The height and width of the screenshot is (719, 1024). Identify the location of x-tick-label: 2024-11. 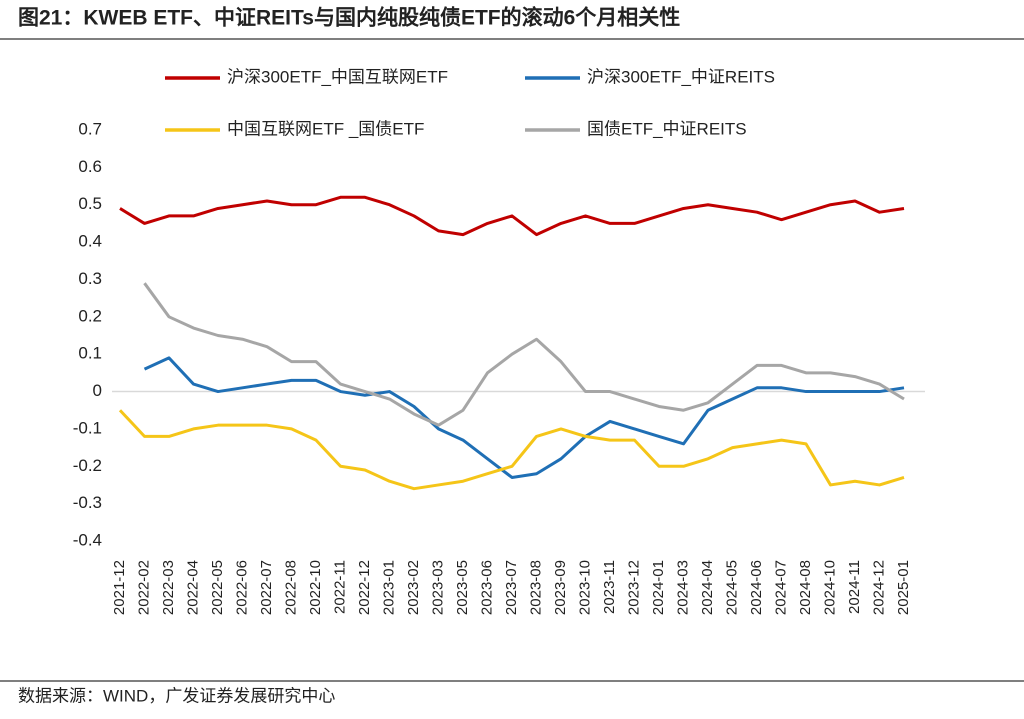
(854, 587).